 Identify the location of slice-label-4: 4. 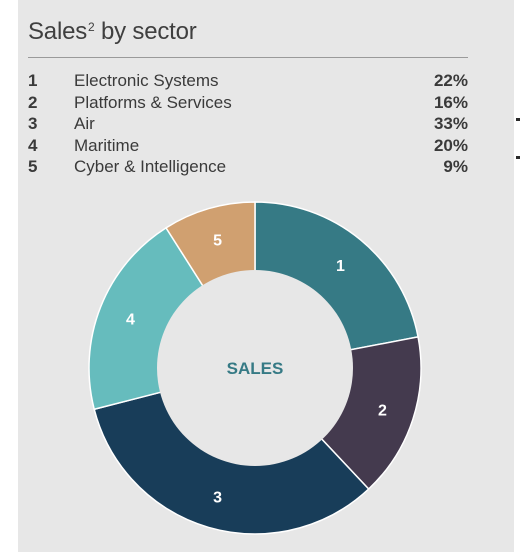
(130, 320).